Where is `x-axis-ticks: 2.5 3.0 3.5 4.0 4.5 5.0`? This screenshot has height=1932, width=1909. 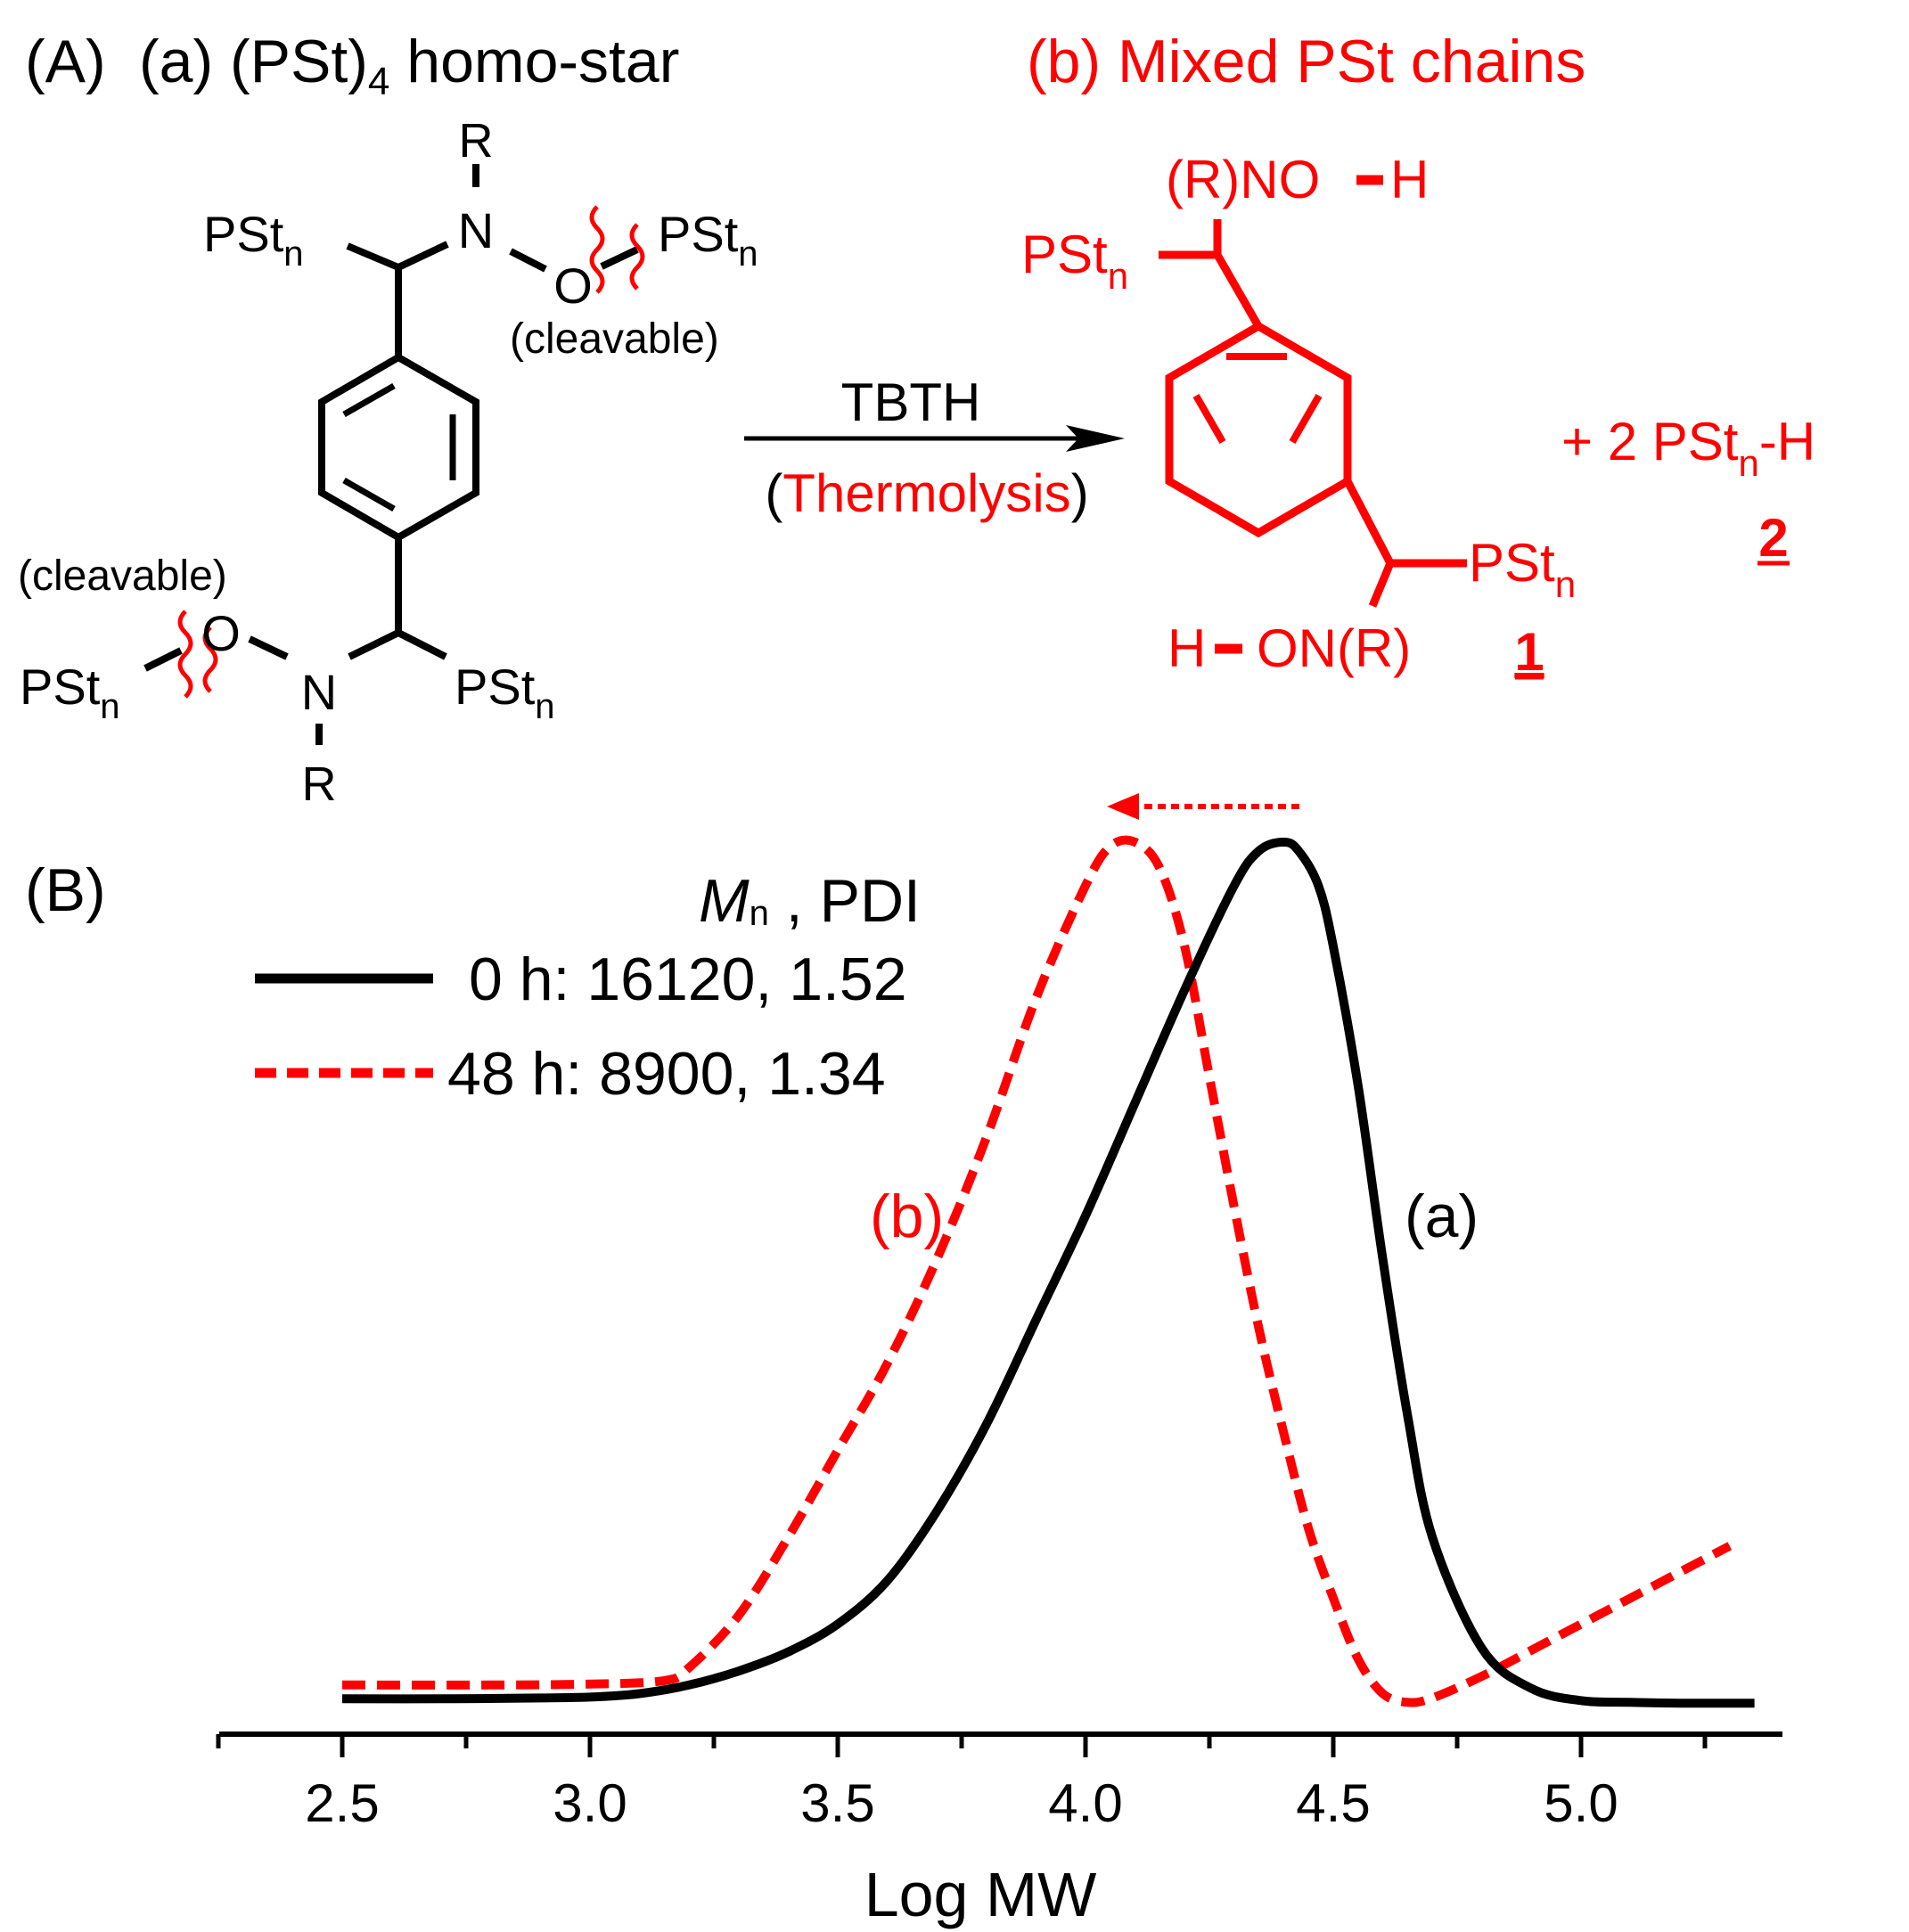 x-axis-ticks: 2.5 3.0 3.5 4.0 4.5 5.0 is located at coordinates (962, 1783).